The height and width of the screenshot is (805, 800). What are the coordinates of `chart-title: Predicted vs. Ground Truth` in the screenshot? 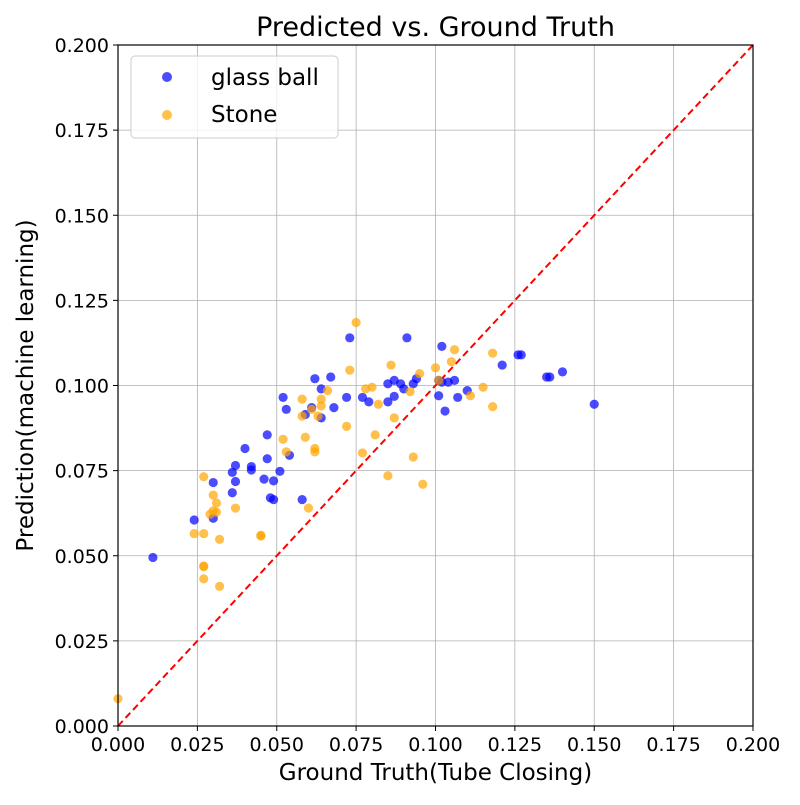 It's located at (435, 27).